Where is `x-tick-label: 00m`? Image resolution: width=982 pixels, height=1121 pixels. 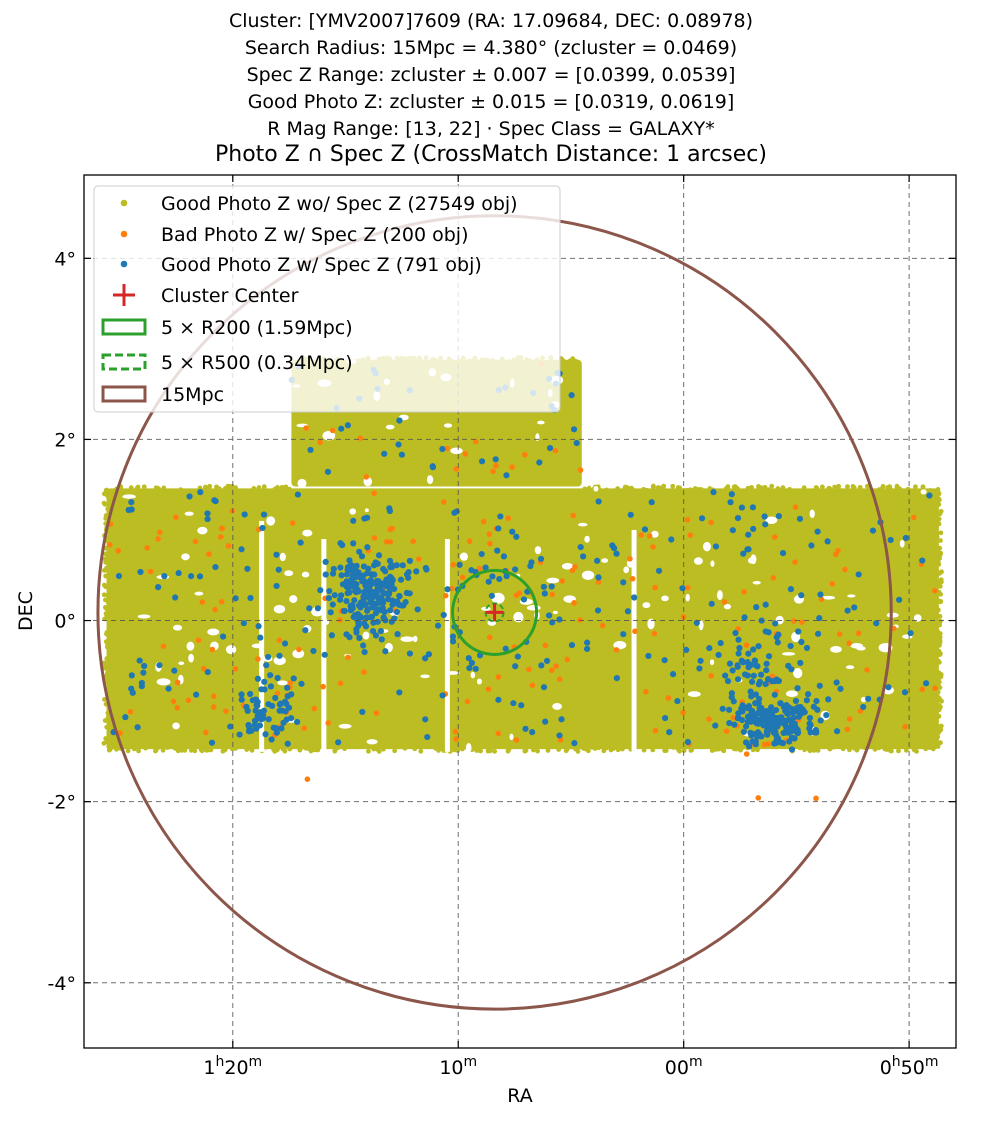 x-tick-label: 00m is located at coordinates (684, 1066).